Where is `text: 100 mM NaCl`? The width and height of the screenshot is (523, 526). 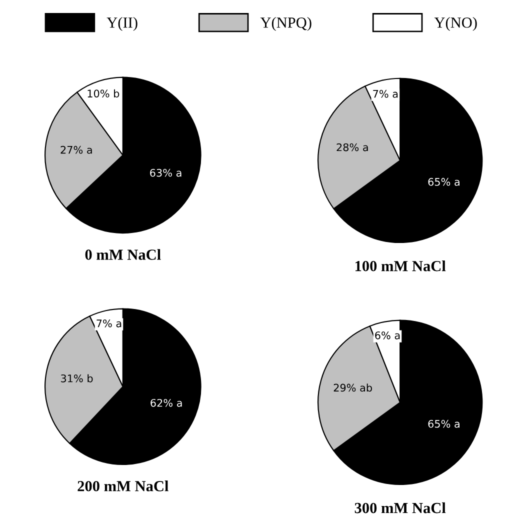
text: 100 mM NaCl is located at coordinates (400, 266).